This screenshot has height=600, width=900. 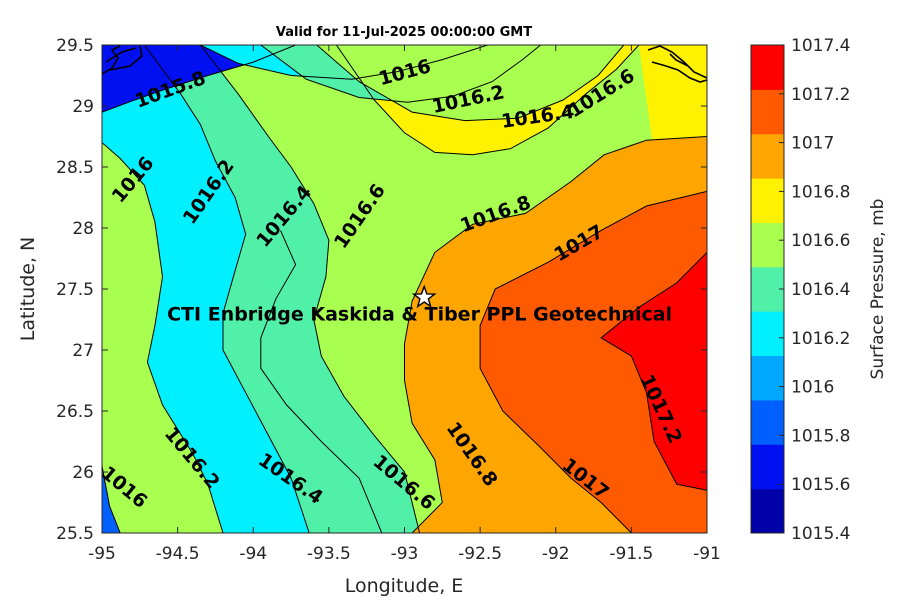 I want to click on contour-line-1017.0, so click(x=593, y=361).